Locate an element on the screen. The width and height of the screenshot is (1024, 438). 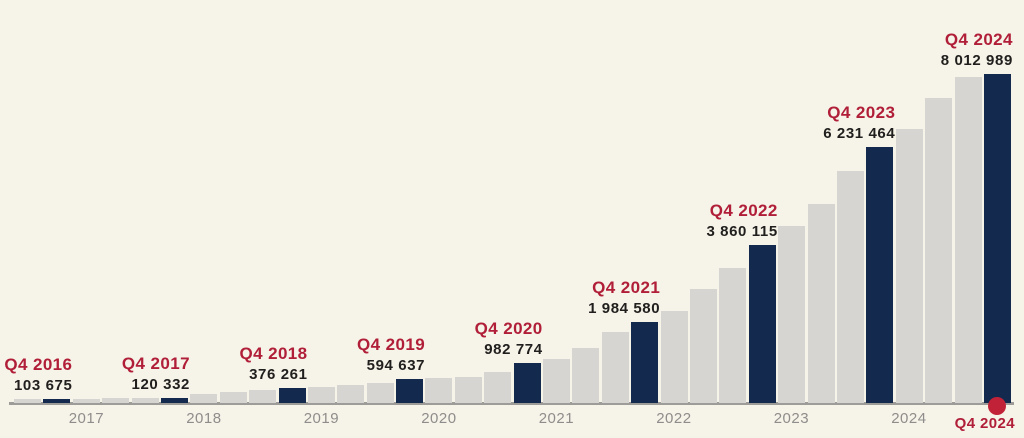
q4-callout-title: Q4 2018 is located at coordinates (273, 353).